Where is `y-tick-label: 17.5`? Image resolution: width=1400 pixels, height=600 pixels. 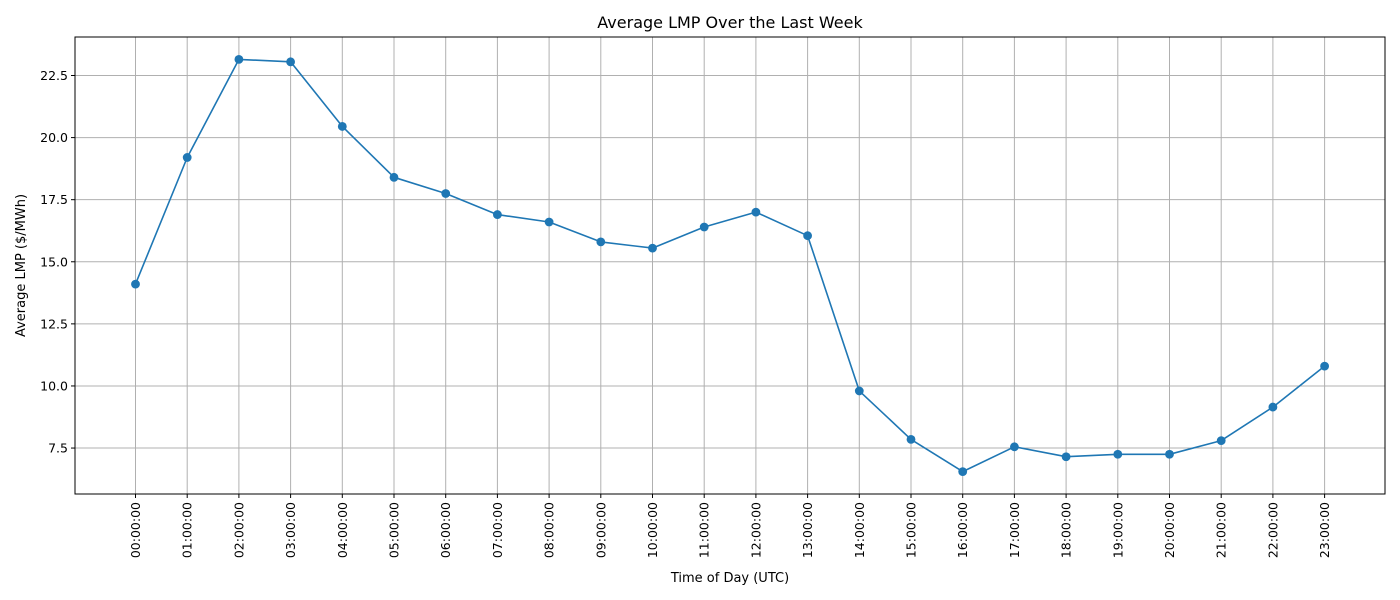 y-tick-label: 17.5 is located at coordinates (54, 199).